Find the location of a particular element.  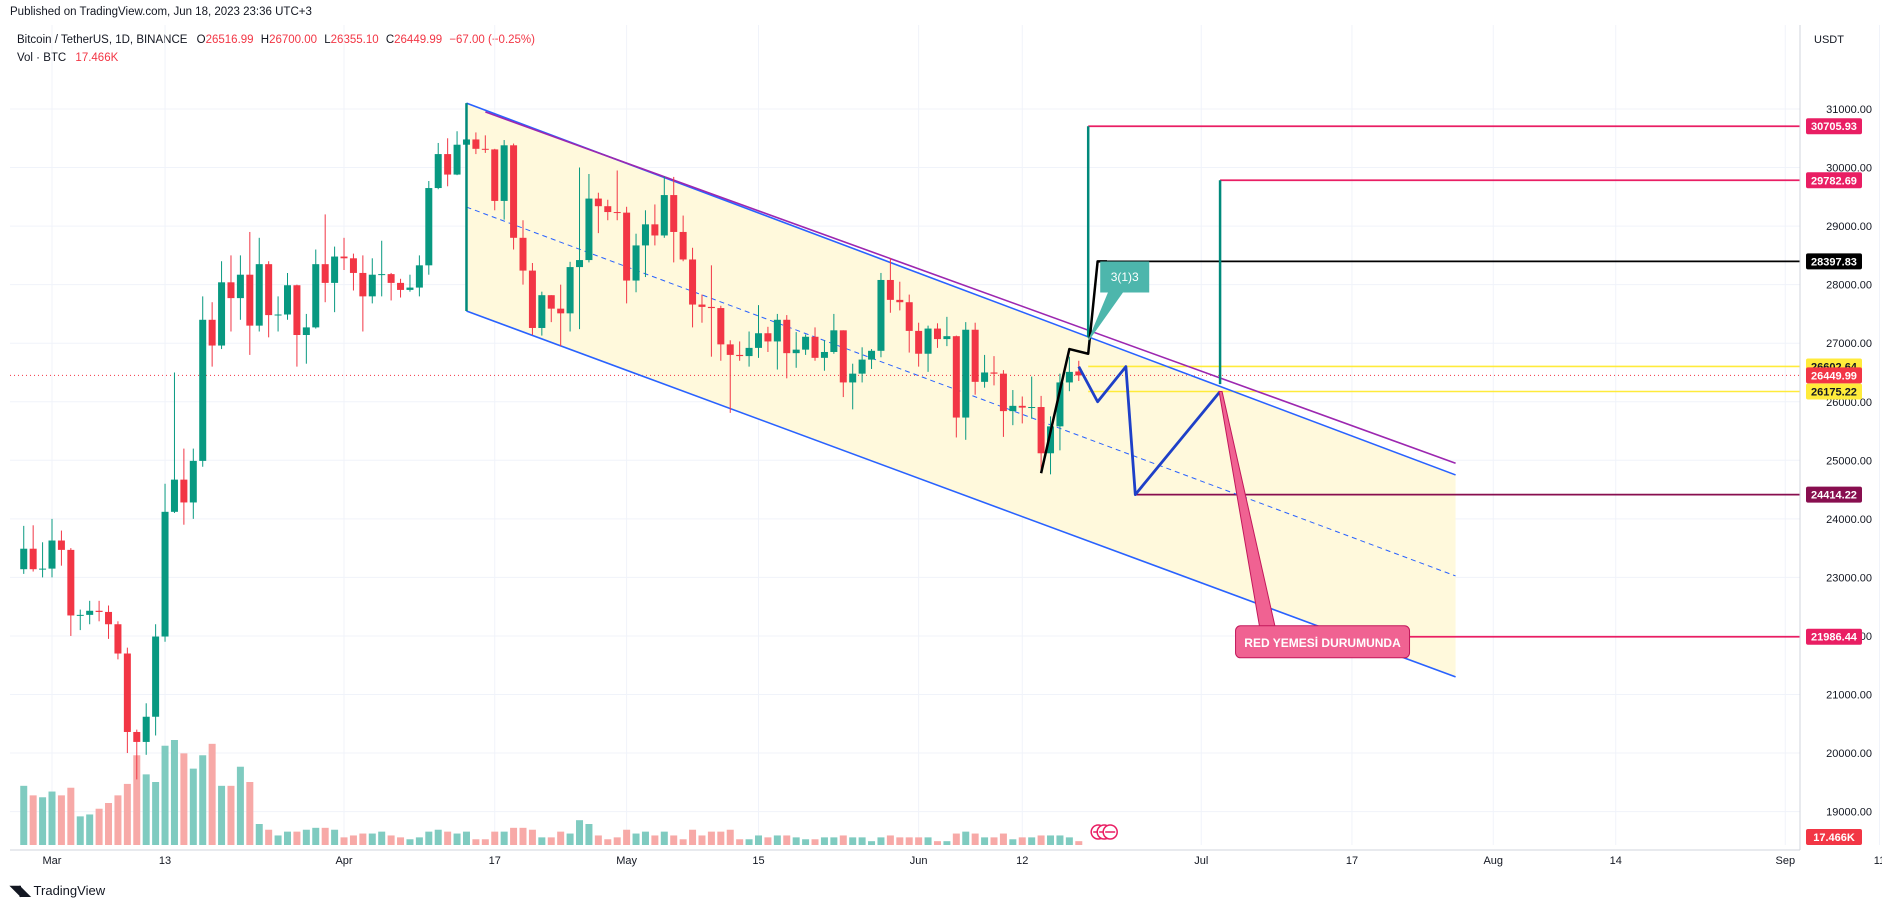

volume-badge-label: 17.466K is located at coordinates (1834, 838).